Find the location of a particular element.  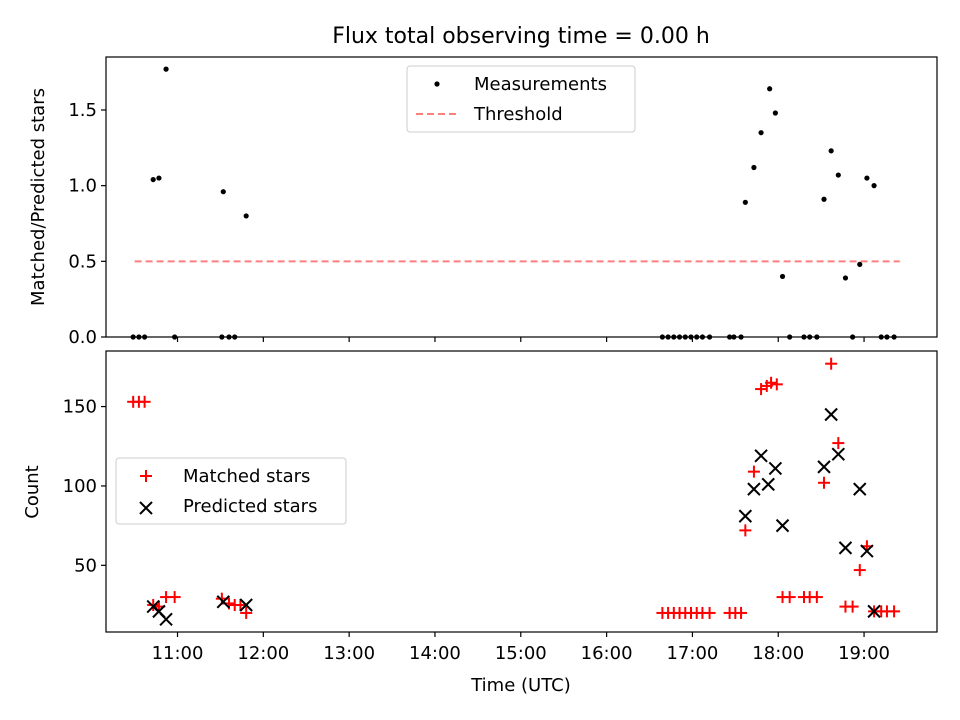

x-tick-label: 18:00 is located at coordinates (778, 653).